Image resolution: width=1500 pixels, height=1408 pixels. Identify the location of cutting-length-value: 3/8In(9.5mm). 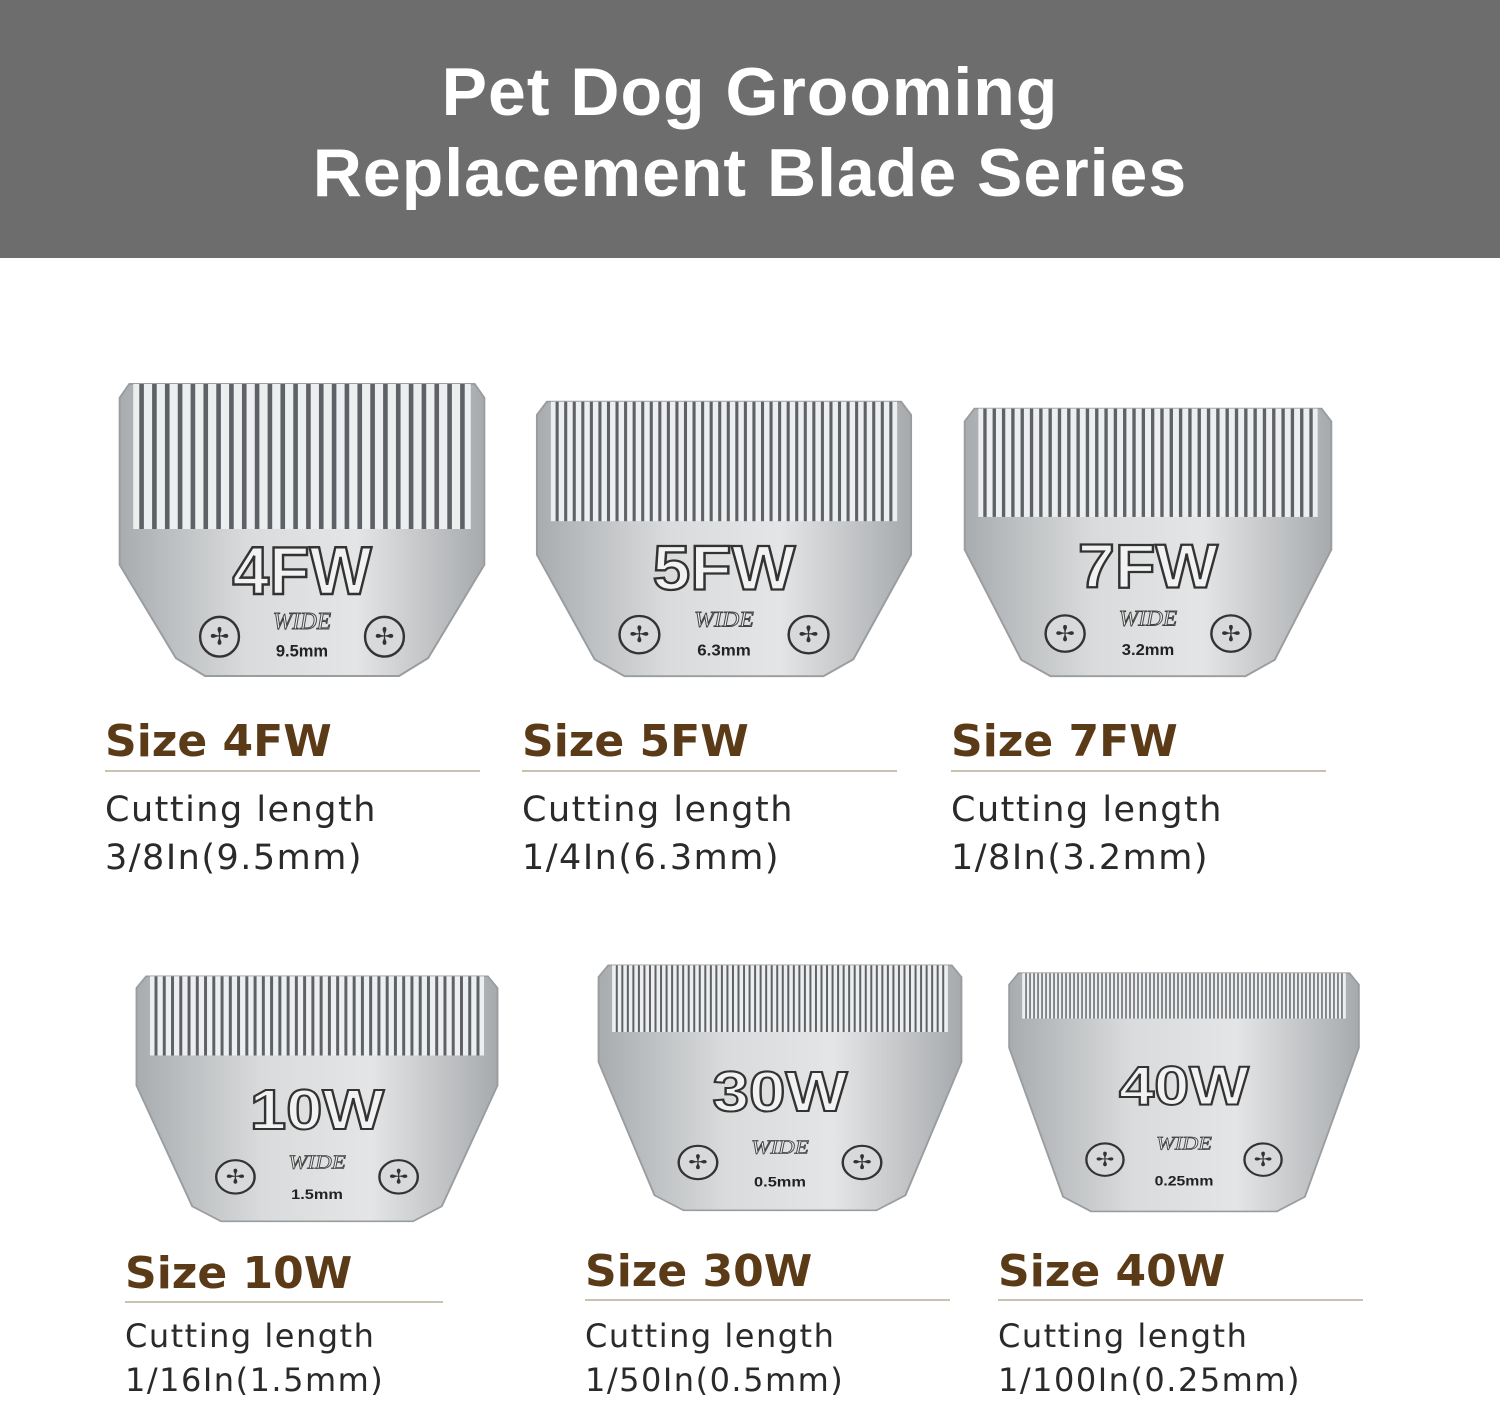
(234, 858).